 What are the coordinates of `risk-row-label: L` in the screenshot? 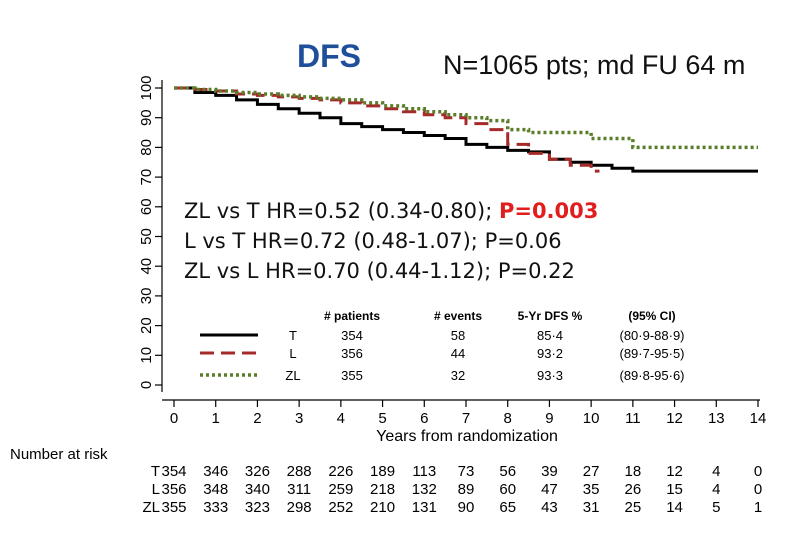 It's located at (155, 489).